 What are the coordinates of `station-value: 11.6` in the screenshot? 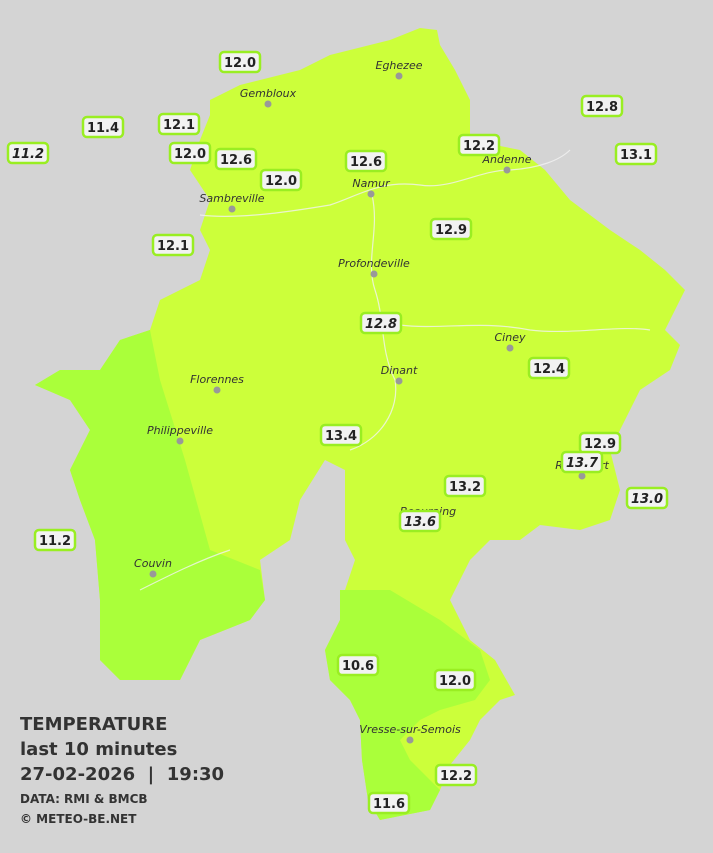 It's located at (389, 804).